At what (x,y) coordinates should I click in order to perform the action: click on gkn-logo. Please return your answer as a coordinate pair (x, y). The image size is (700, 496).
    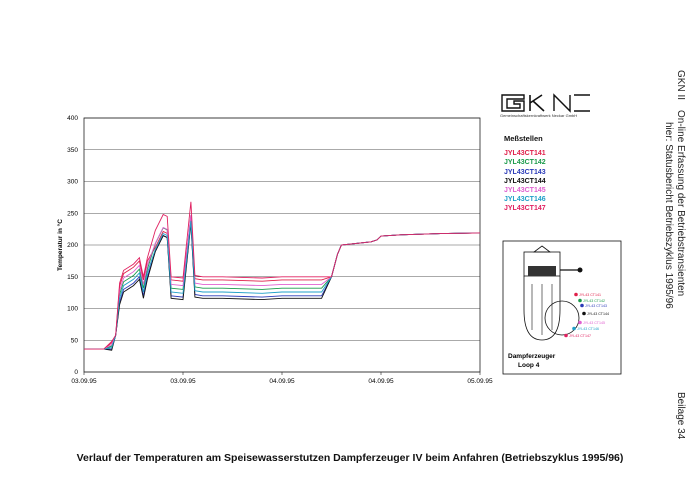
    Looking at the image, I should click on (546, 103).